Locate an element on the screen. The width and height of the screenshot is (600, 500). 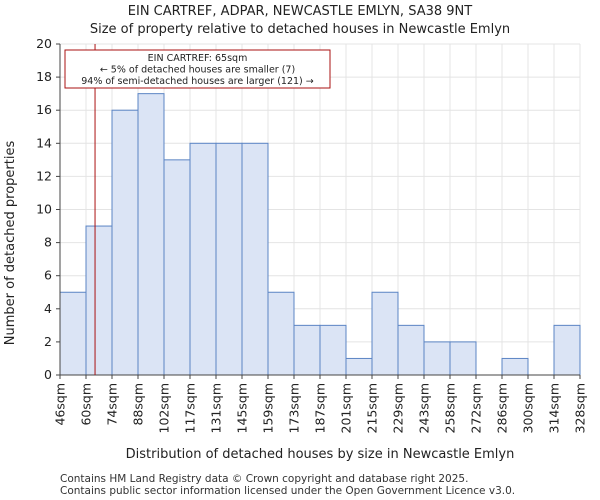
bar-159sqm is located at coordinates (281, 333).